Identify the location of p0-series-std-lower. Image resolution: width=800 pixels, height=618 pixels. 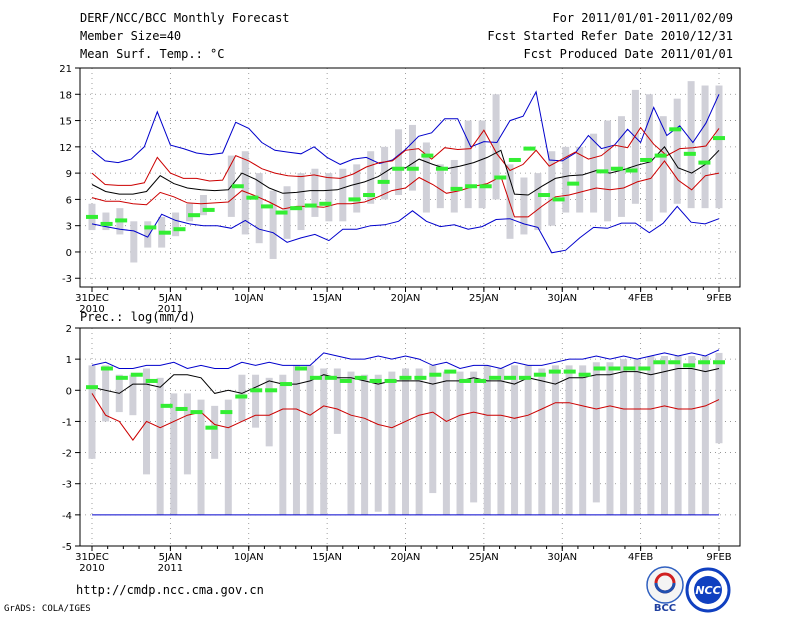
(405, 189).